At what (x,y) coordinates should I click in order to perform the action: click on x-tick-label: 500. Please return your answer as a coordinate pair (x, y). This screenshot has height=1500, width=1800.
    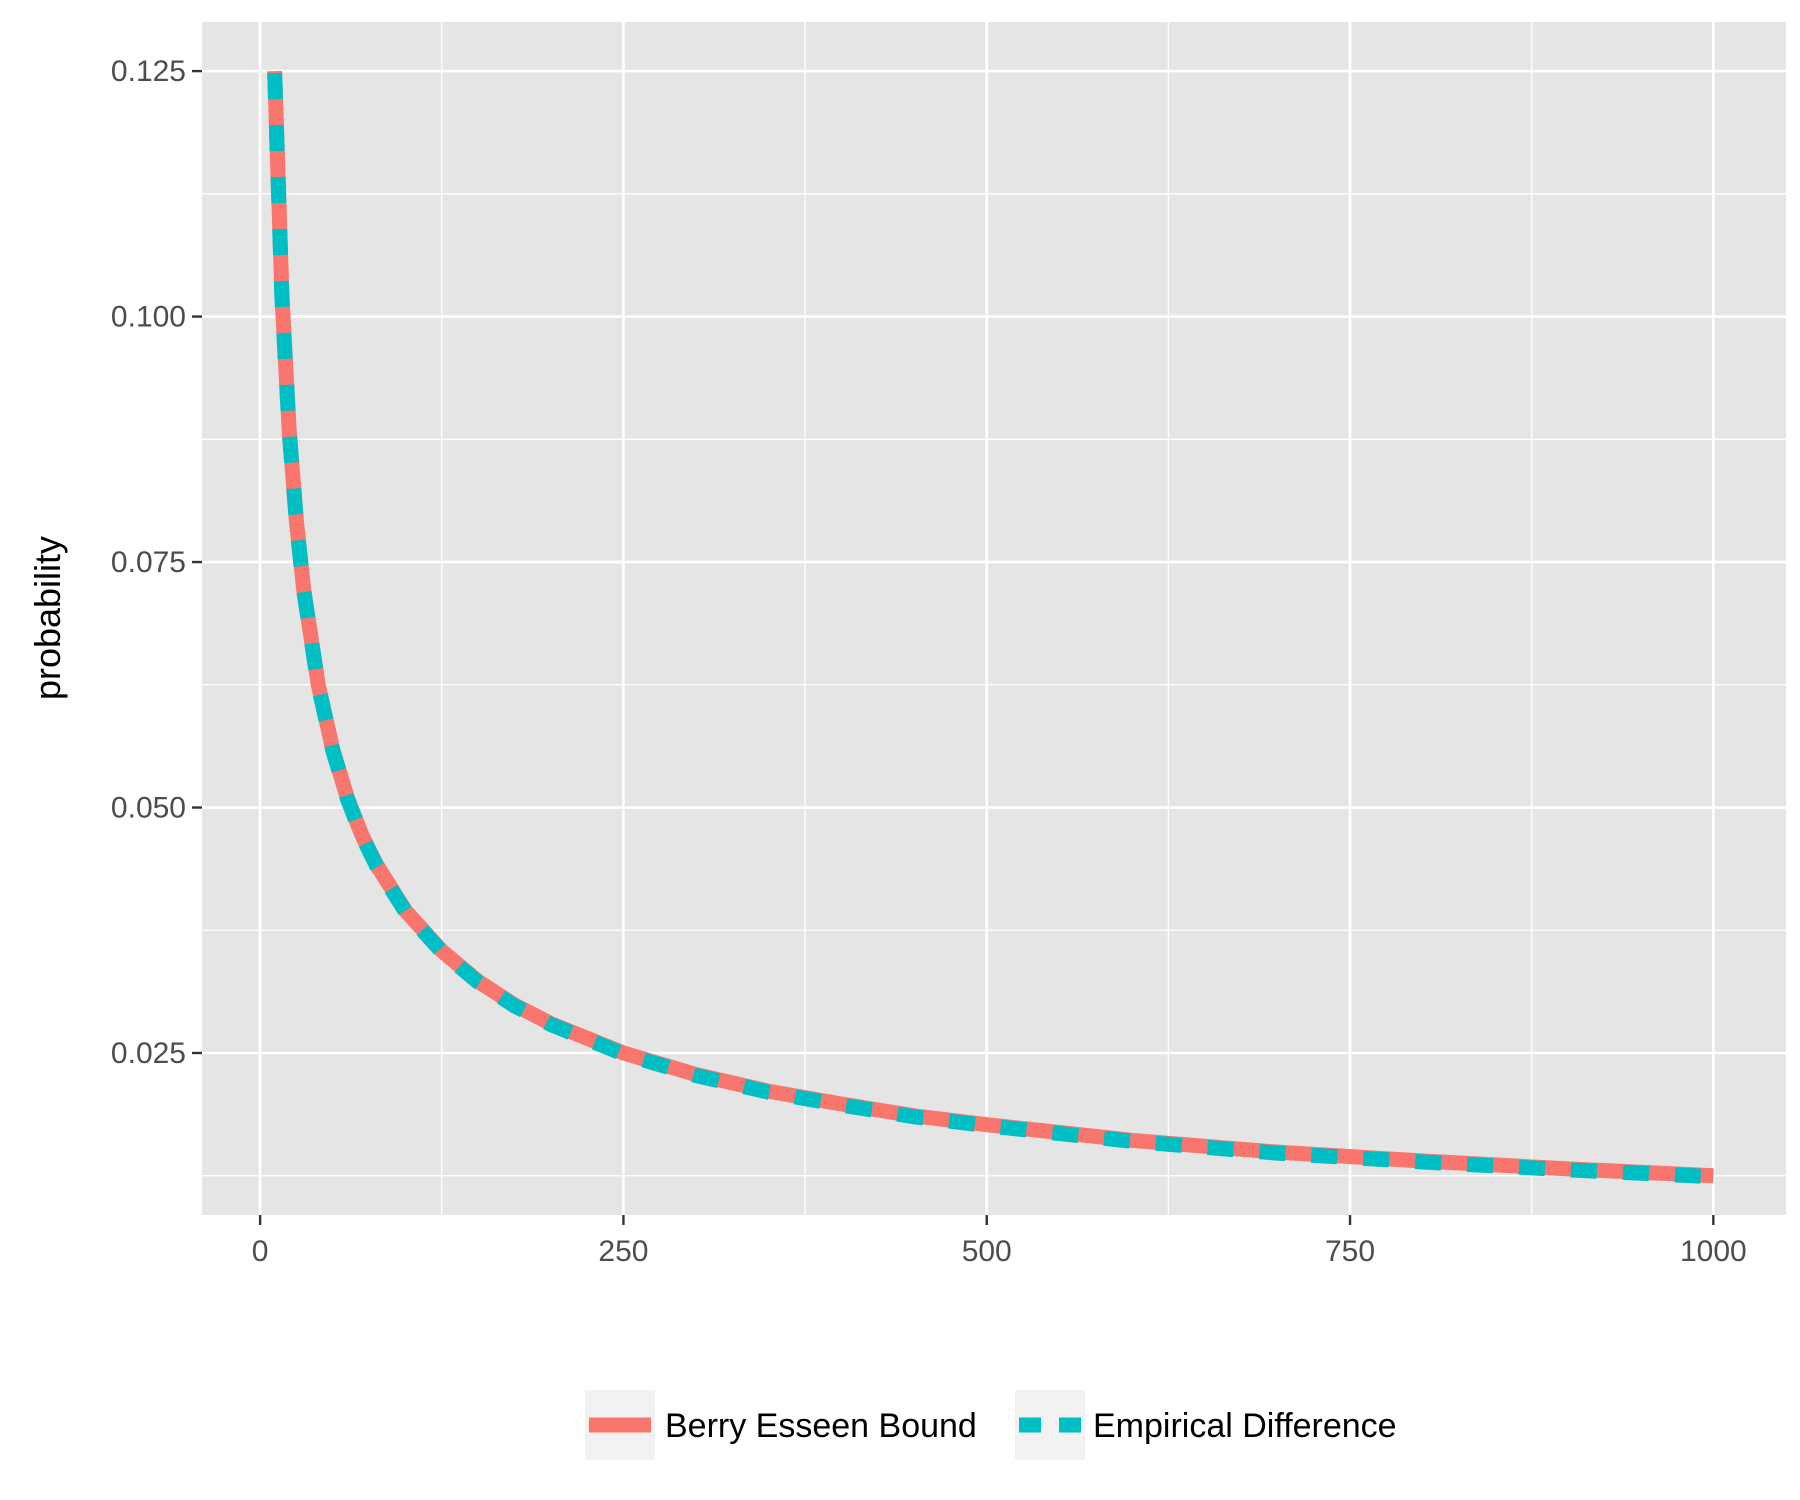
    Looking at the image, I should click on (987, 1251).